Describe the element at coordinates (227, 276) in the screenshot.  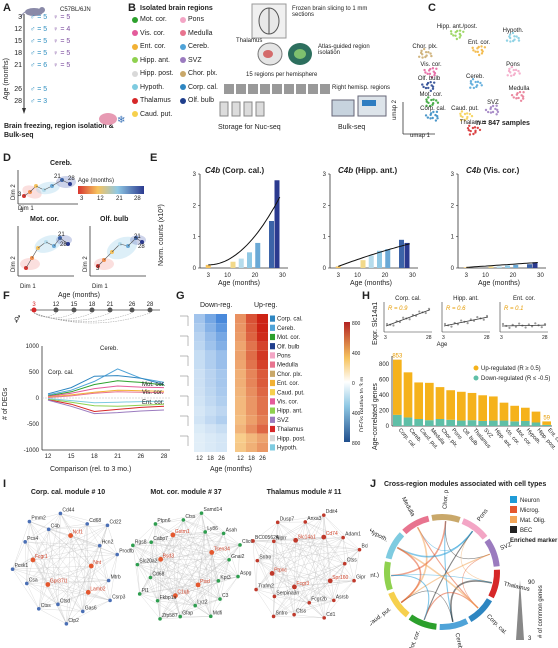
I see `e-xtick-label: 10` at that location.